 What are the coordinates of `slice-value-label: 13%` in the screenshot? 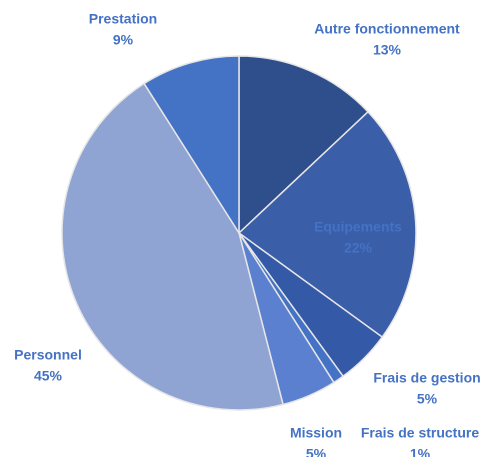 It's located at (387, 50).